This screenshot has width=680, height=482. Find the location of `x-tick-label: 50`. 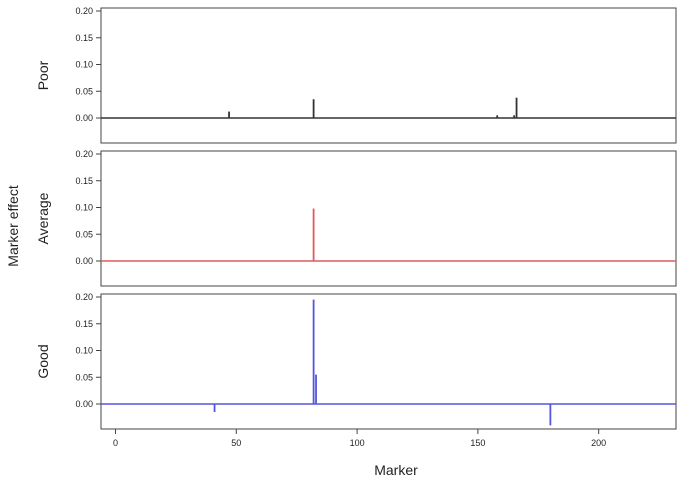

x-tick-label: 50 is located at coordinates (236, 443).